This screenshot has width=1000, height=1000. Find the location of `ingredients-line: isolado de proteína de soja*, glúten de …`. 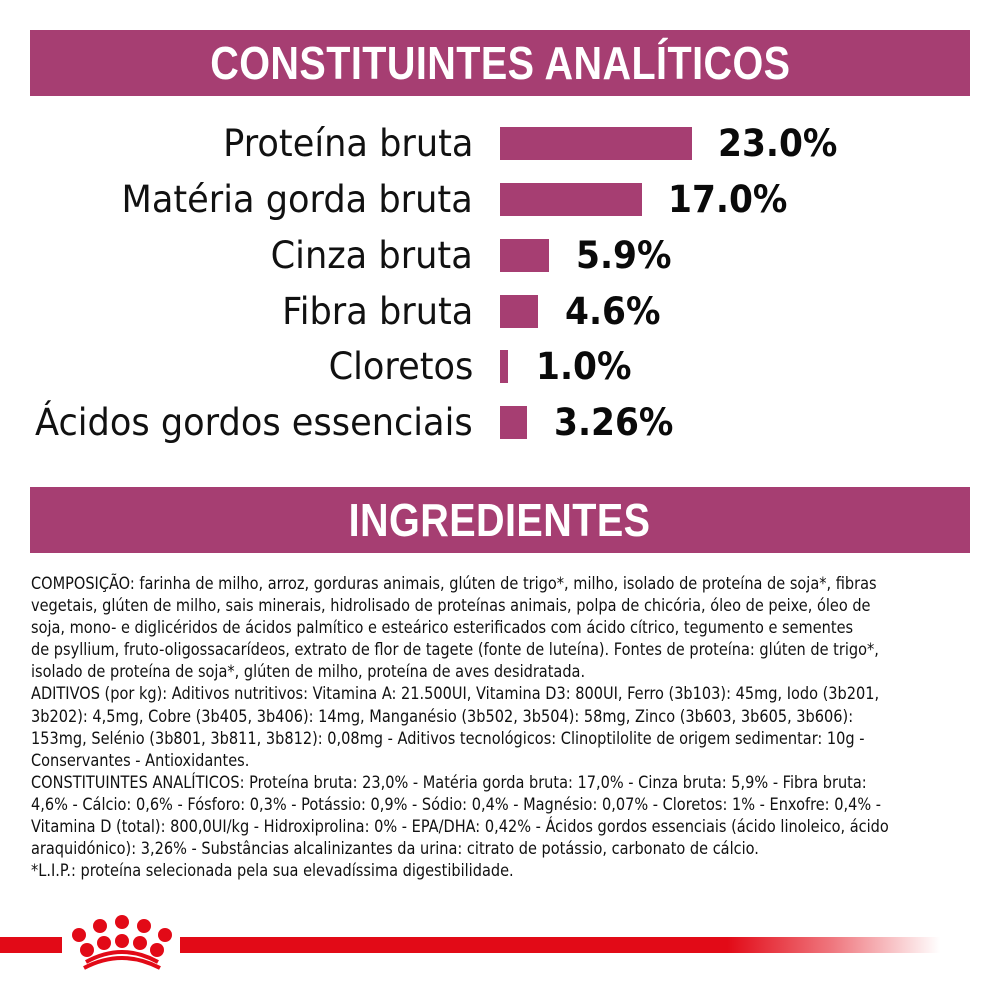

ingredients-line: isolado de proteína de soja*, glúten de … is located at coordinates (308, 672).